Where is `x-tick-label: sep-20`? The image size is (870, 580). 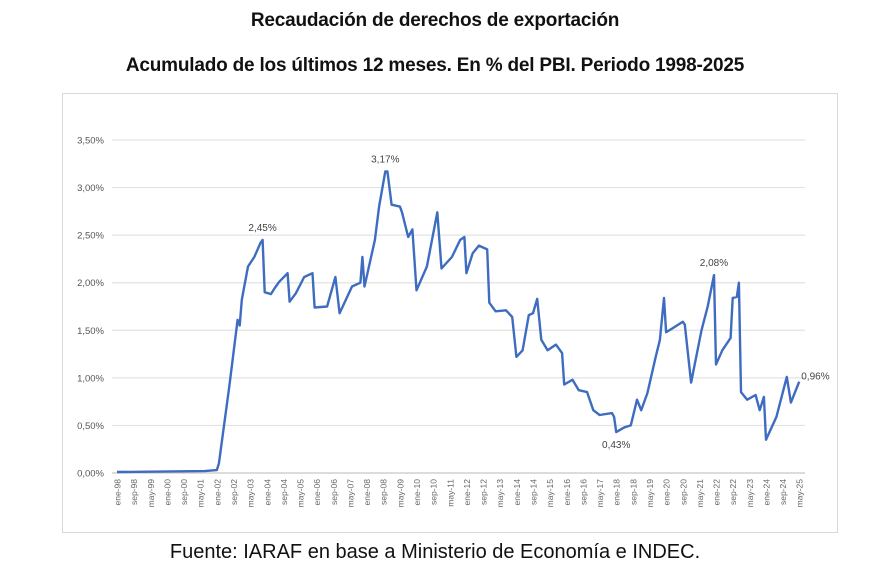
x-tick-label: sep-20 is located at coordinates (683, 492).